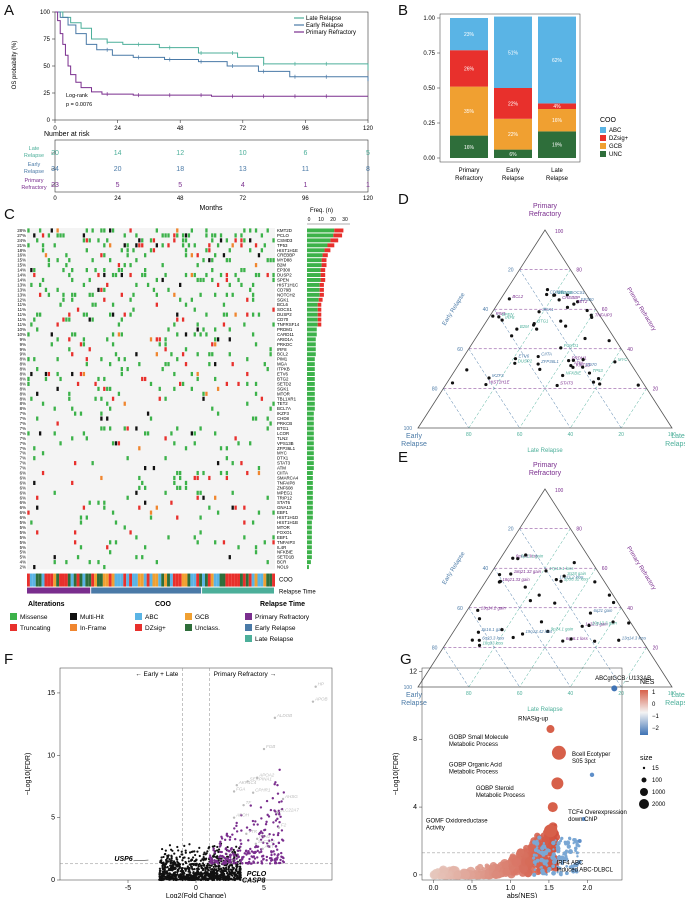 The width and height of the screenshot is (685, 903). I want to click on tern-point-label: CD79B, so click(557, 292).